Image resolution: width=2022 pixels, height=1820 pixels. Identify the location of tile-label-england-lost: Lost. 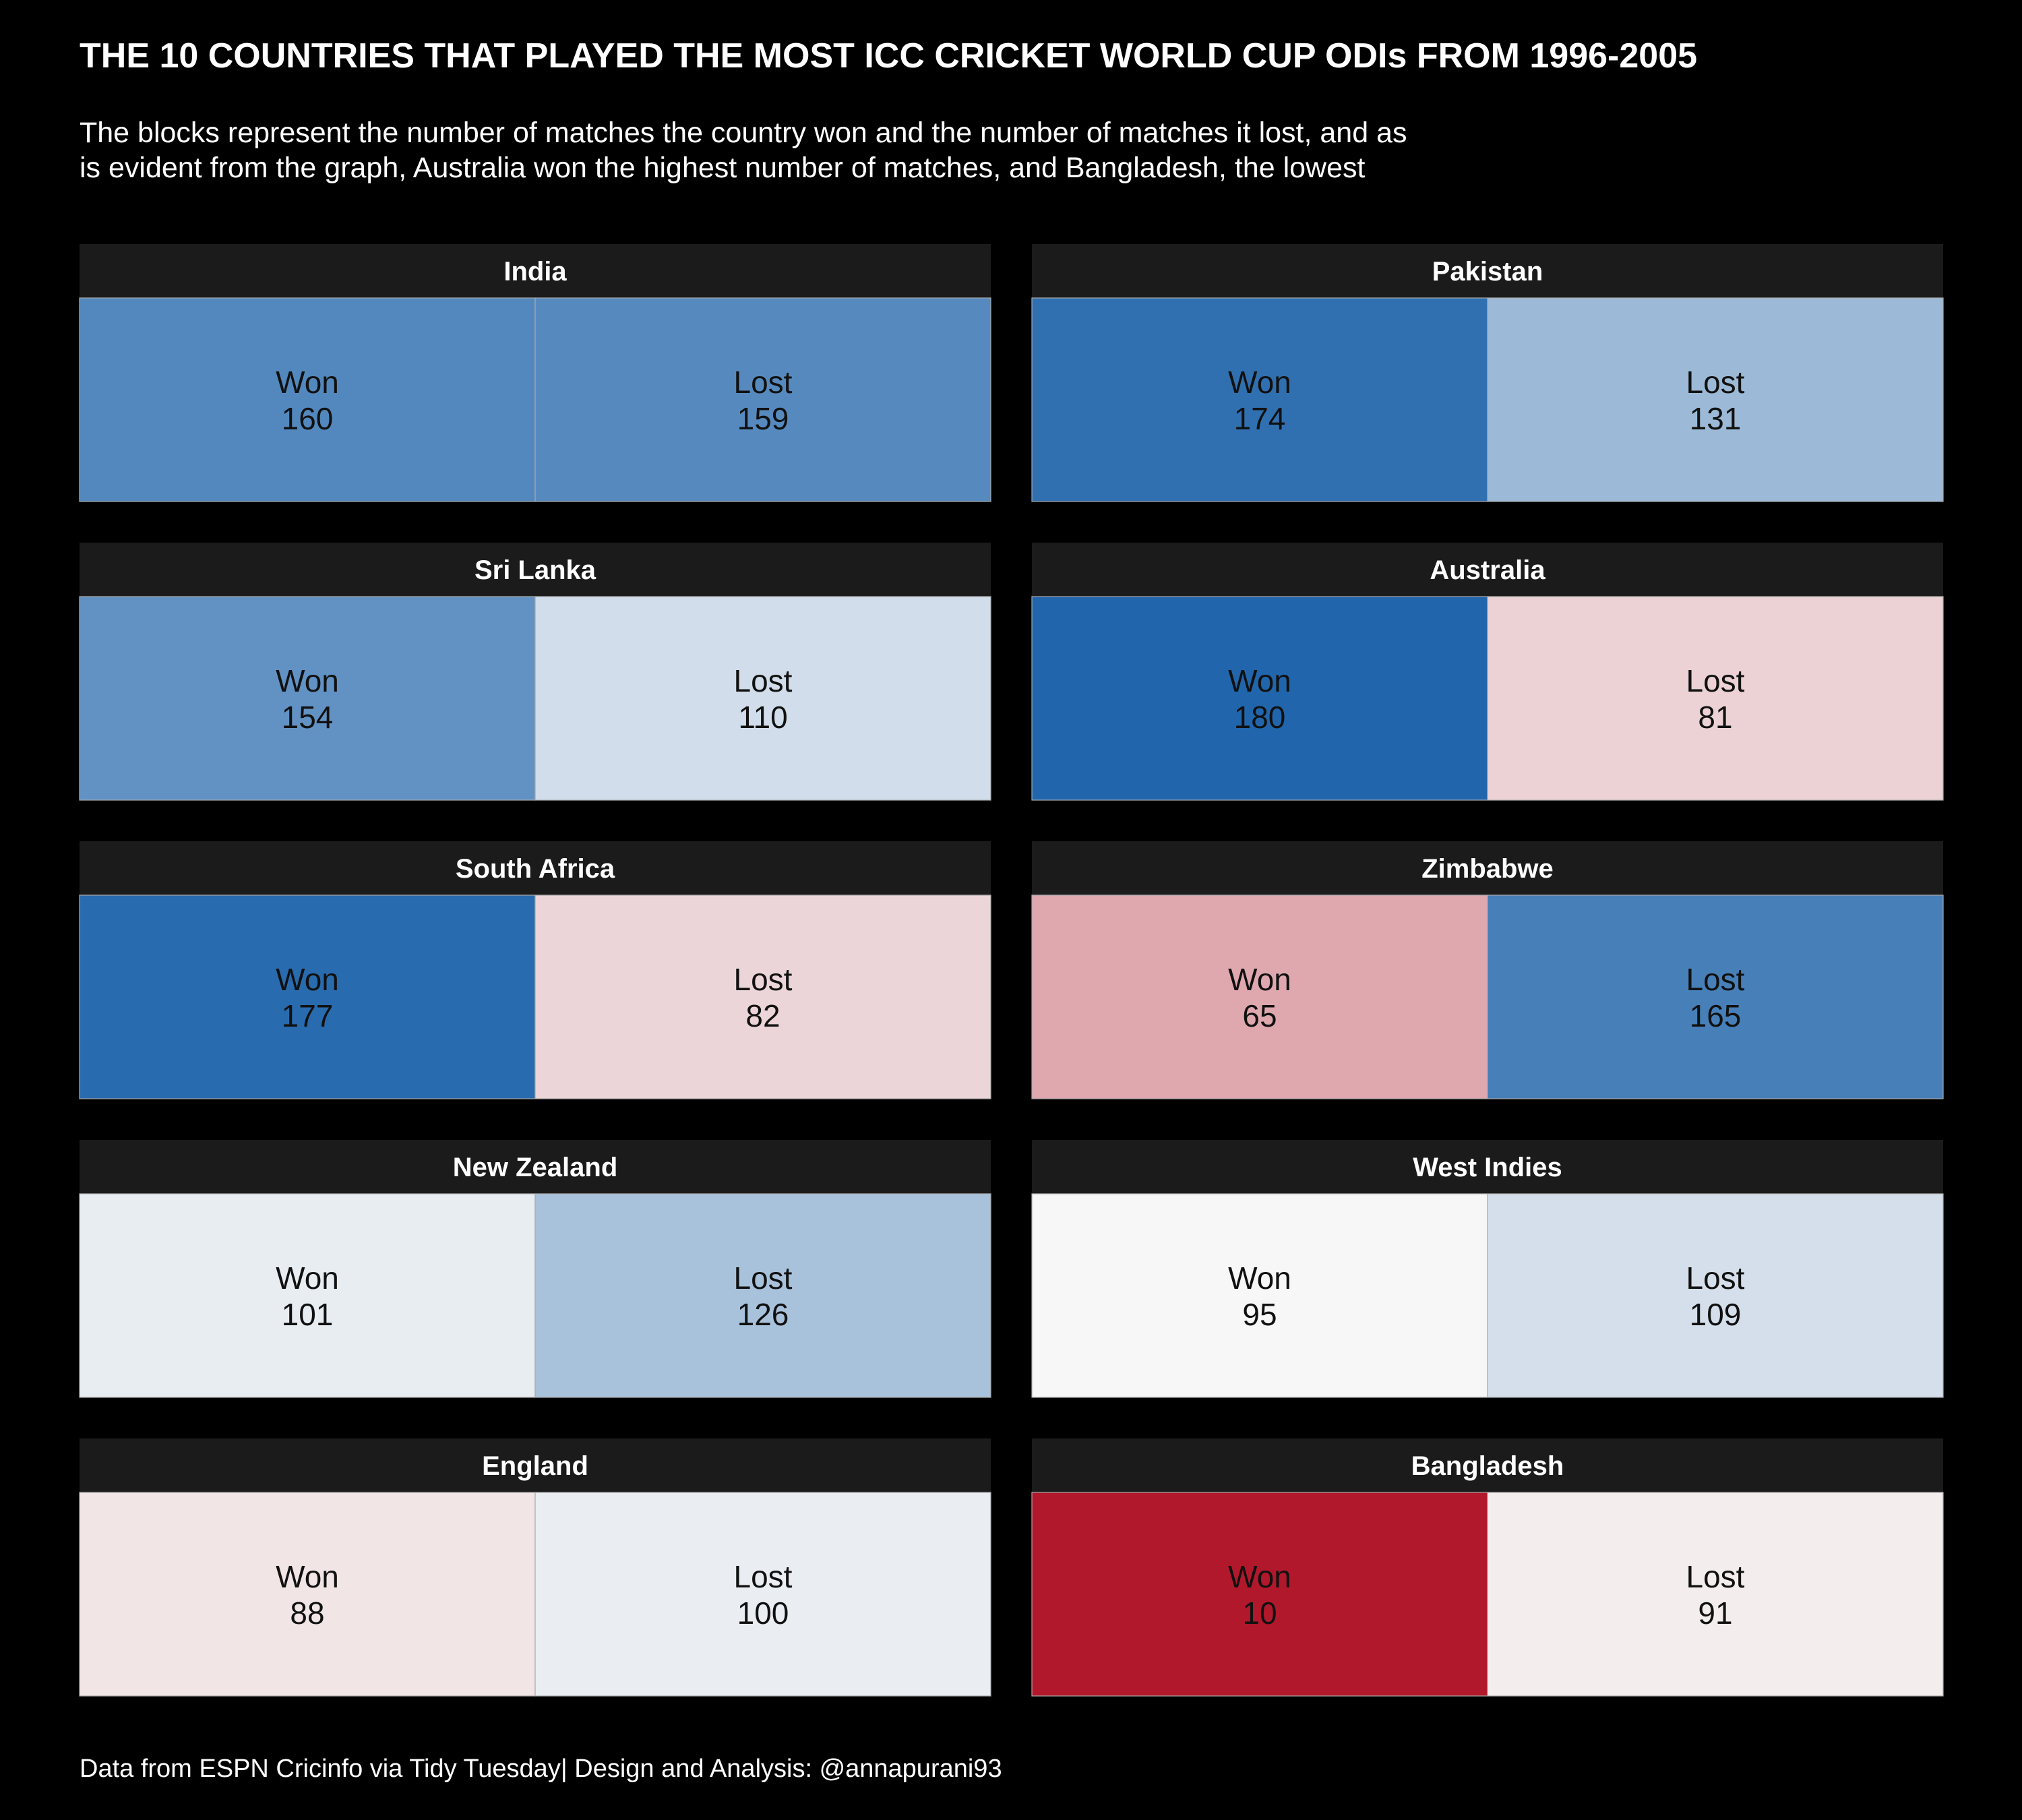
(764, 1576).